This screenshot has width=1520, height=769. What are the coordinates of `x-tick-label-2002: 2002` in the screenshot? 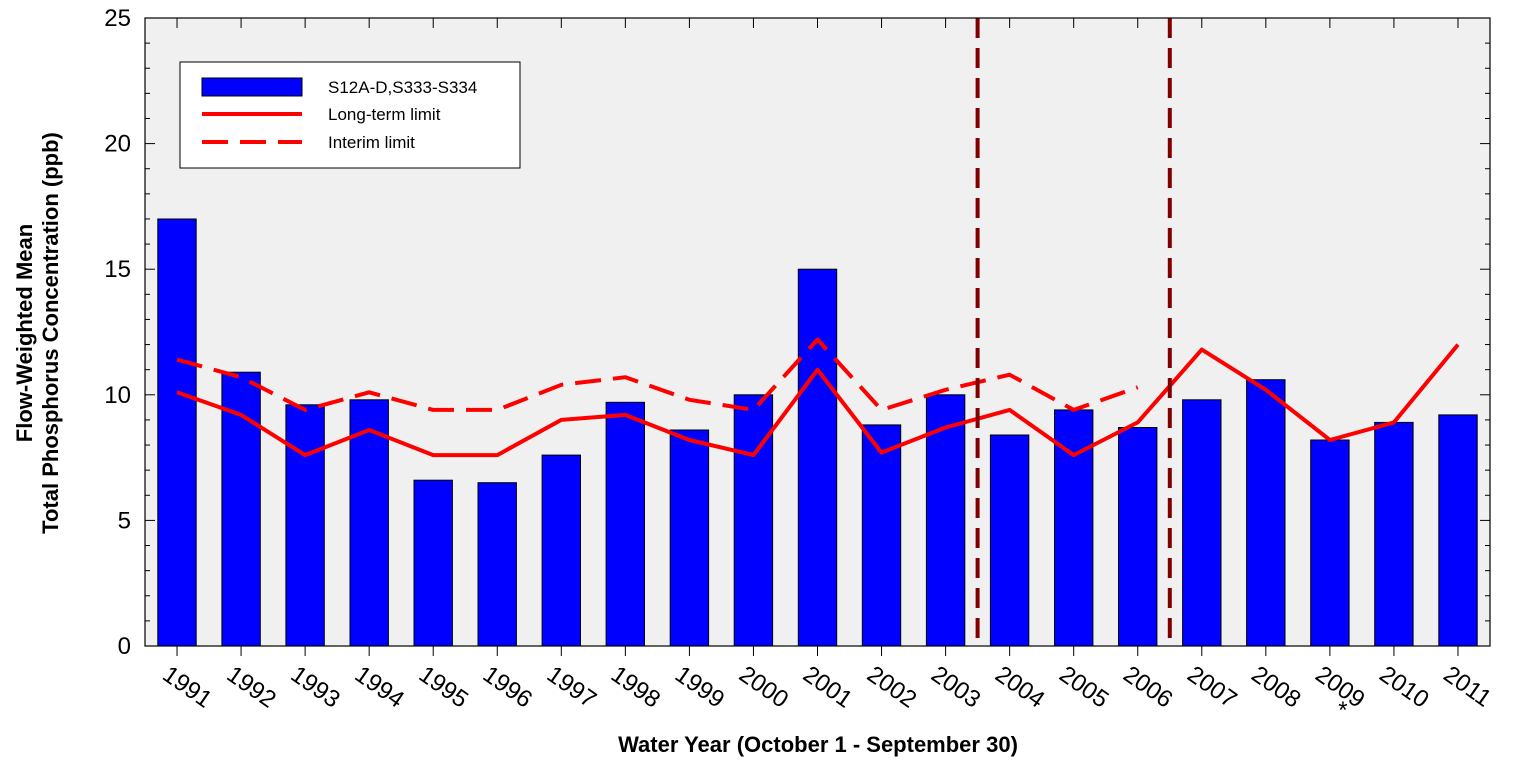 It's located at (891, 687).